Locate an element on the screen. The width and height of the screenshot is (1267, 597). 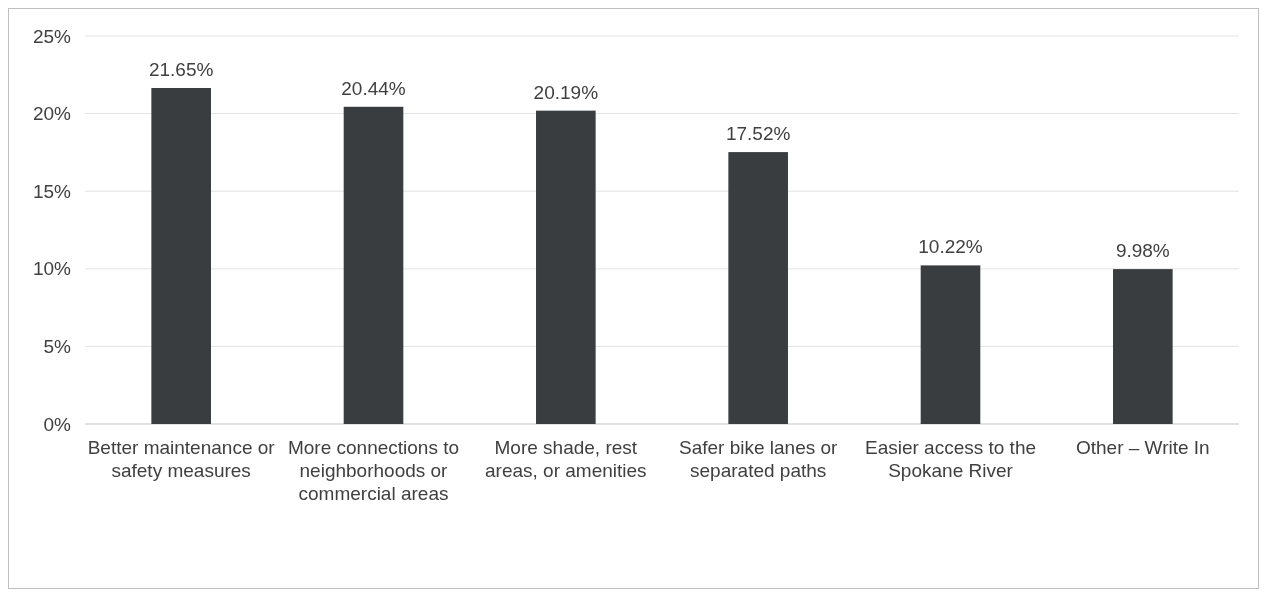
data-label: 21.65% is located at coordinates (181, 69).